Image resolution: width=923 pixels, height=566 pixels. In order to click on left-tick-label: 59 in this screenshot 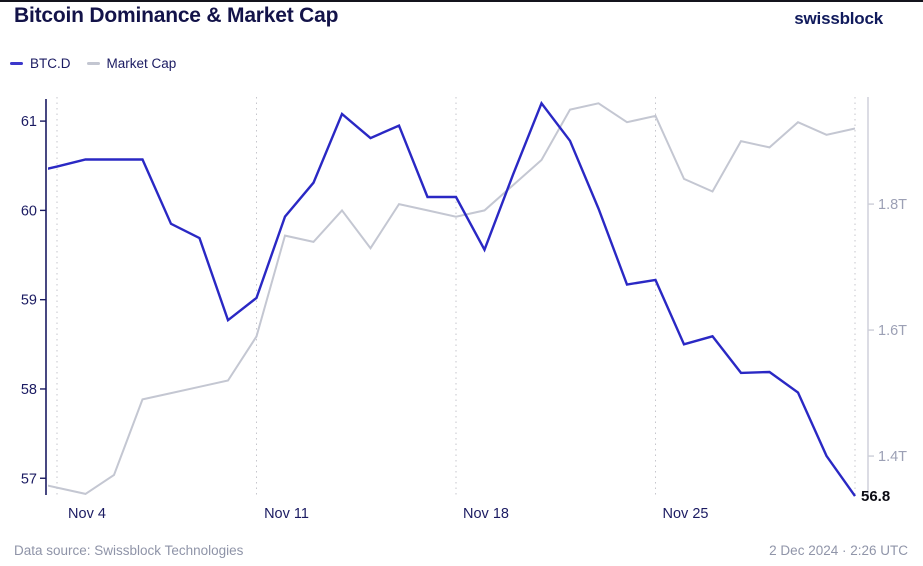, I will do `click(29, 301)`.